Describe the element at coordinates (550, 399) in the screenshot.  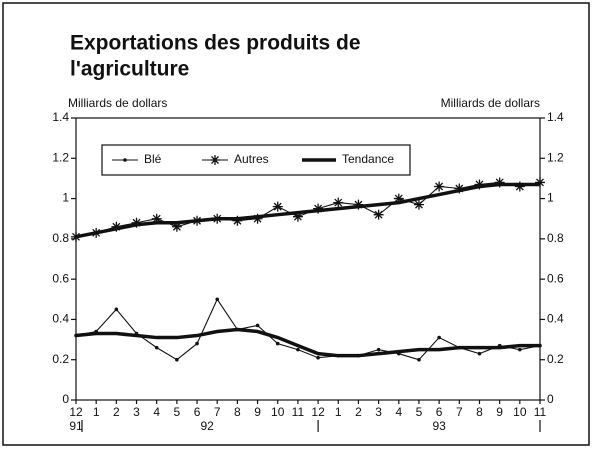
I see `y2-tick-label: 0` at that location.